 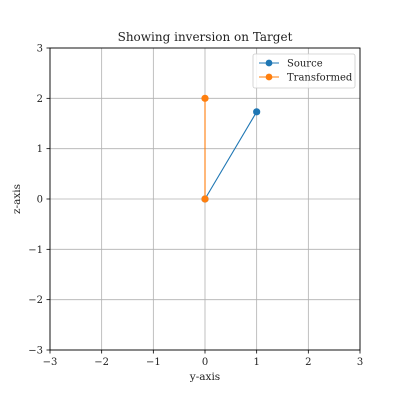 What do you see at coordinates (35, 300) in the screenshot?
I see `y-tick-label: −2` at bounding box center [35, 300].